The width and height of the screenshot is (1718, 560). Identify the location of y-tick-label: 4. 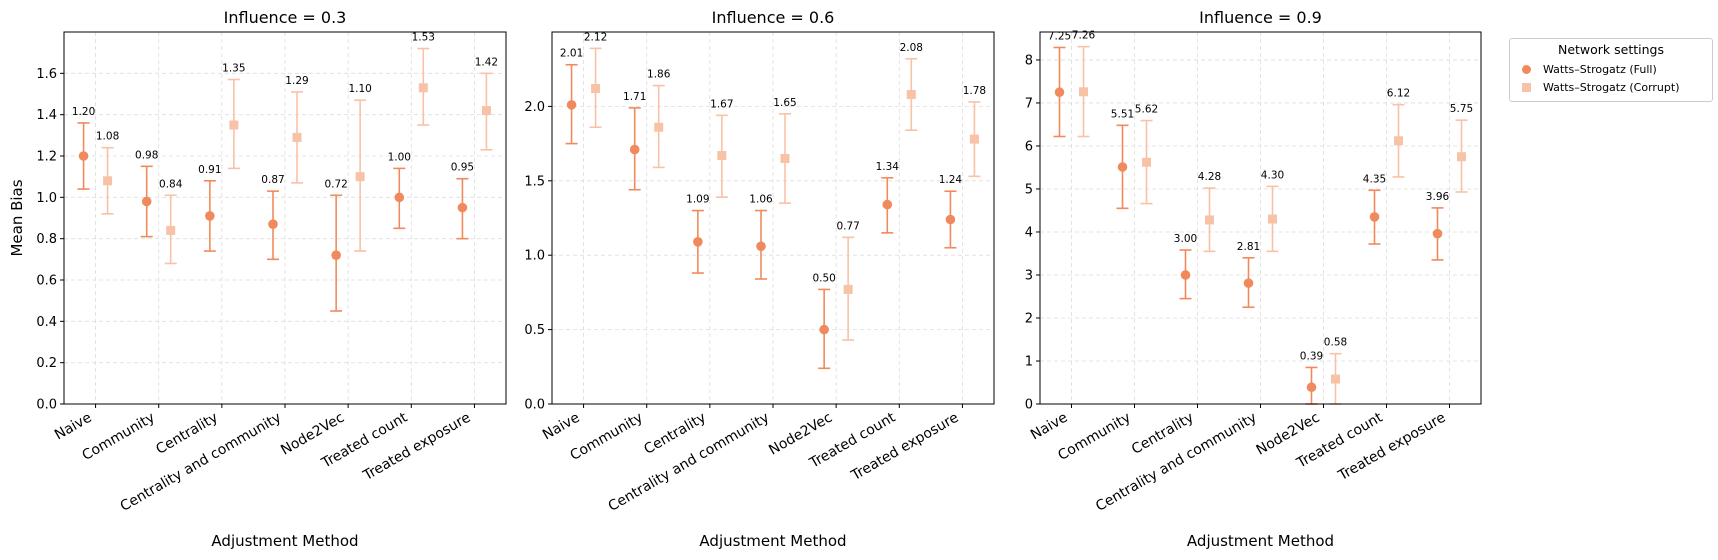
(1029, 232).